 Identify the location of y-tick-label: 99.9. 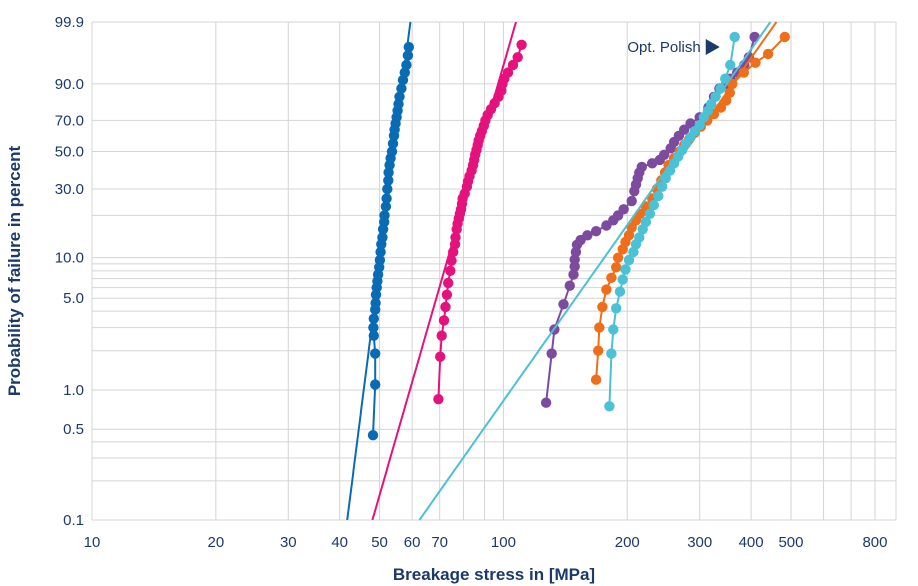
(69, 22).